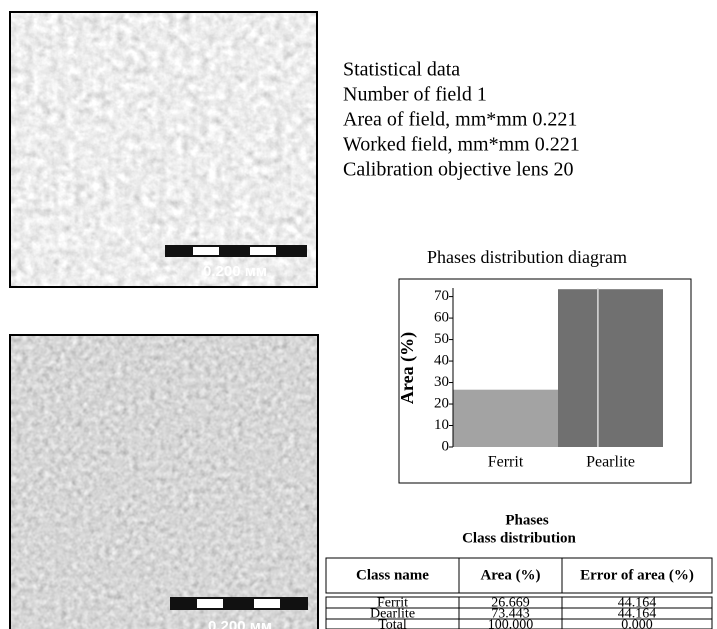  I want to click on y-tick-label: 60, so click(441, 318).